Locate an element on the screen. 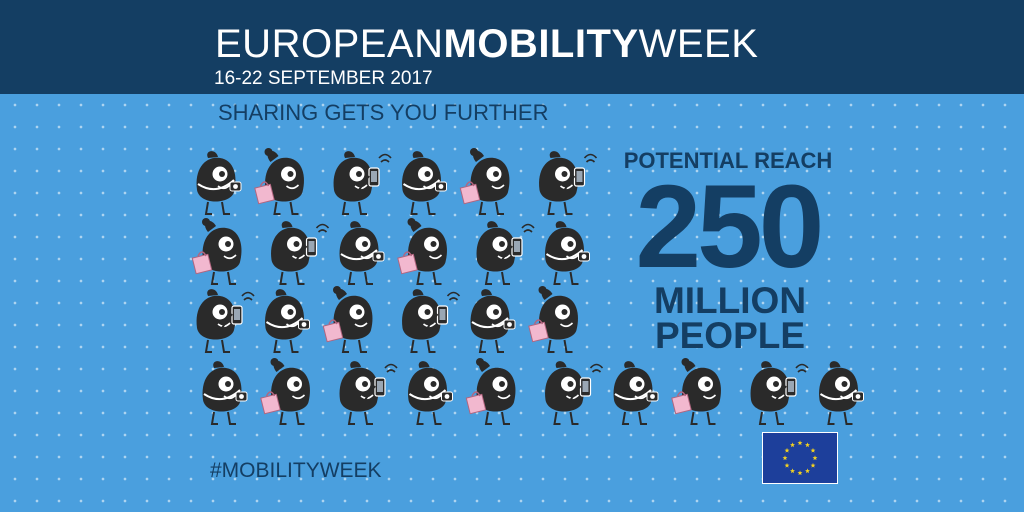 The width and height of the screenshot is (1024, 512). event-dates: 16-22 SEPTEMBER 2017 is located at coordinates (323, 78).